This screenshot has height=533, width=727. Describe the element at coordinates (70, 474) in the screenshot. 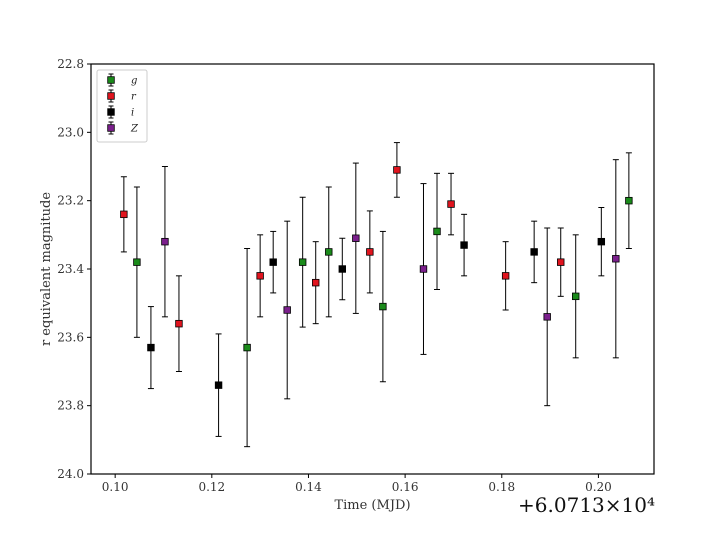

I see `y-tick-label: 24.0` at that location.